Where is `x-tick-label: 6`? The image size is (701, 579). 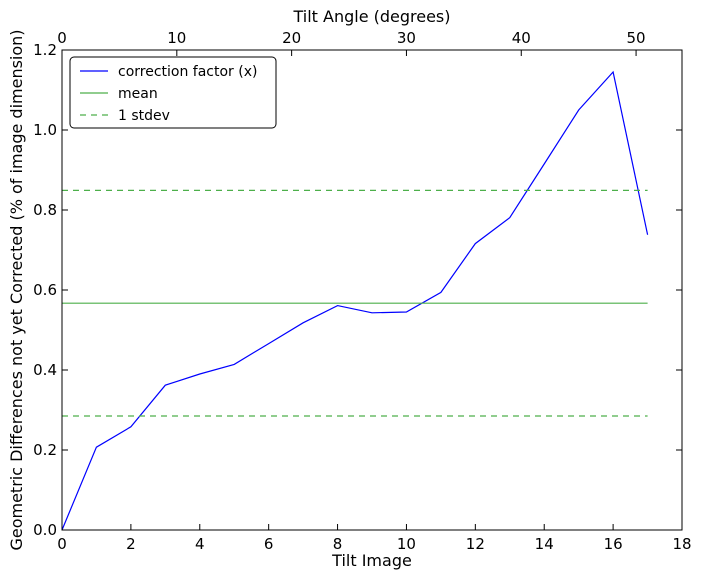 x-tick-label: 6 is located at coordinates (269, 544).